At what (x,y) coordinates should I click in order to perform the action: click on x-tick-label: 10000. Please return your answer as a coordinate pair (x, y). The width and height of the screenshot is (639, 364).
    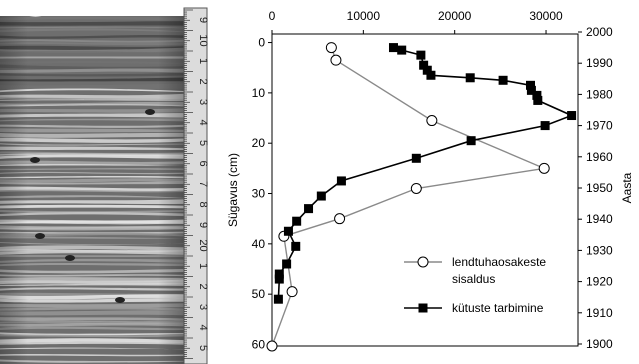
    Looking at the image, I should click on (364, 16).